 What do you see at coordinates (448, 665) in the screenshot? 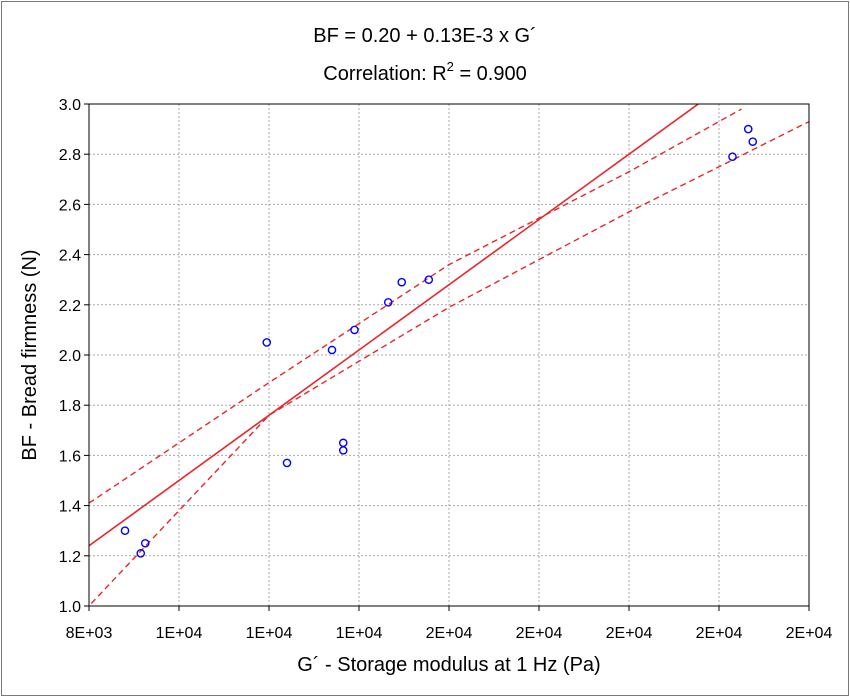
I see `x-axis-label: G´ - Storage modulus at 1 Hz (Pa)` at bounding box center [448, 665].